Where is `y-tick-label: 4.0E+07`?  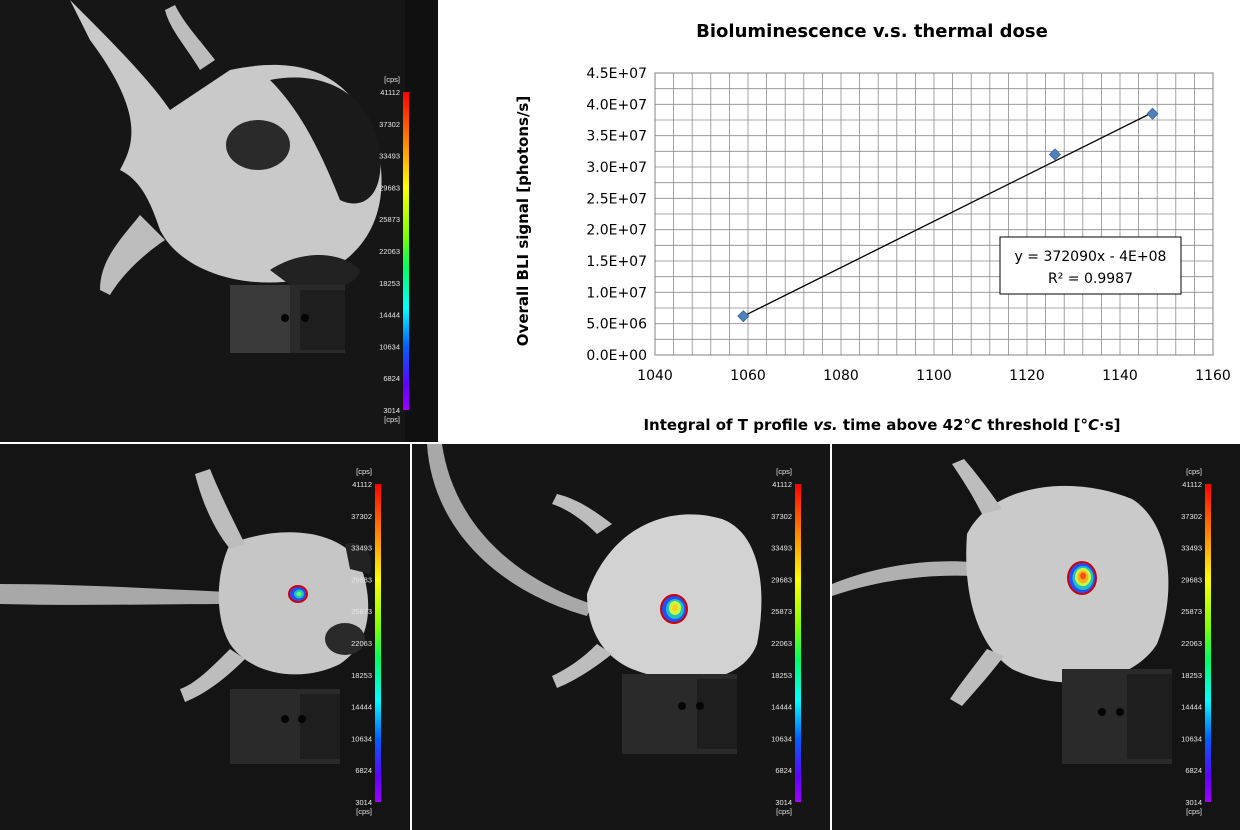
y-tick-label: 4.0E+07 is located at coordinates (616, 105).